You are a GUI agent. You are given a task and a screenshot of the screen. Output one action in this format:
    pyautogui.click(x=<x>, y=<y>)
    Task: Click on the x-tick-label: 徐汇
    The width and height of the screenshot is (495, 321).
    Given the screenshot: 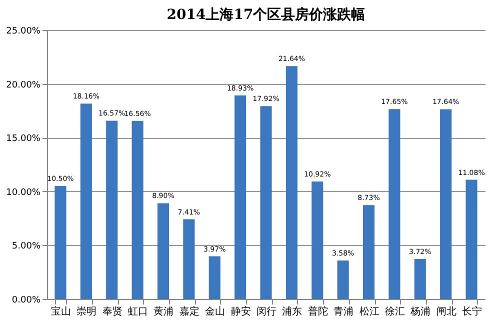 What is the action you would take?
    pyautogui.click(x=394, y=312)
    